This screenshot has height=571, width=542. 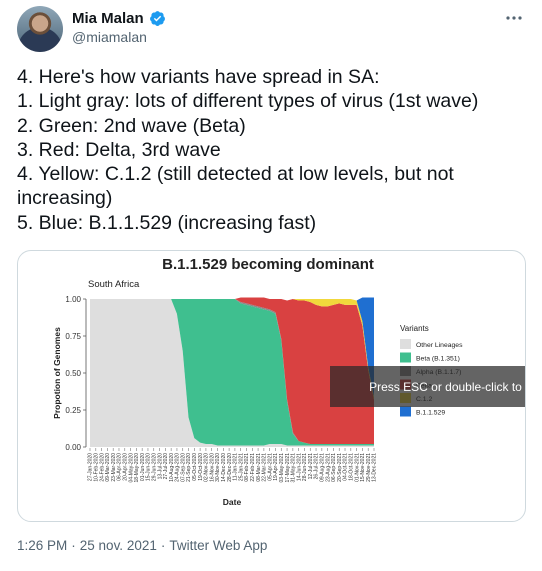 I want to click on legend-label: B.1.1.529, so click(x=430, y=413).